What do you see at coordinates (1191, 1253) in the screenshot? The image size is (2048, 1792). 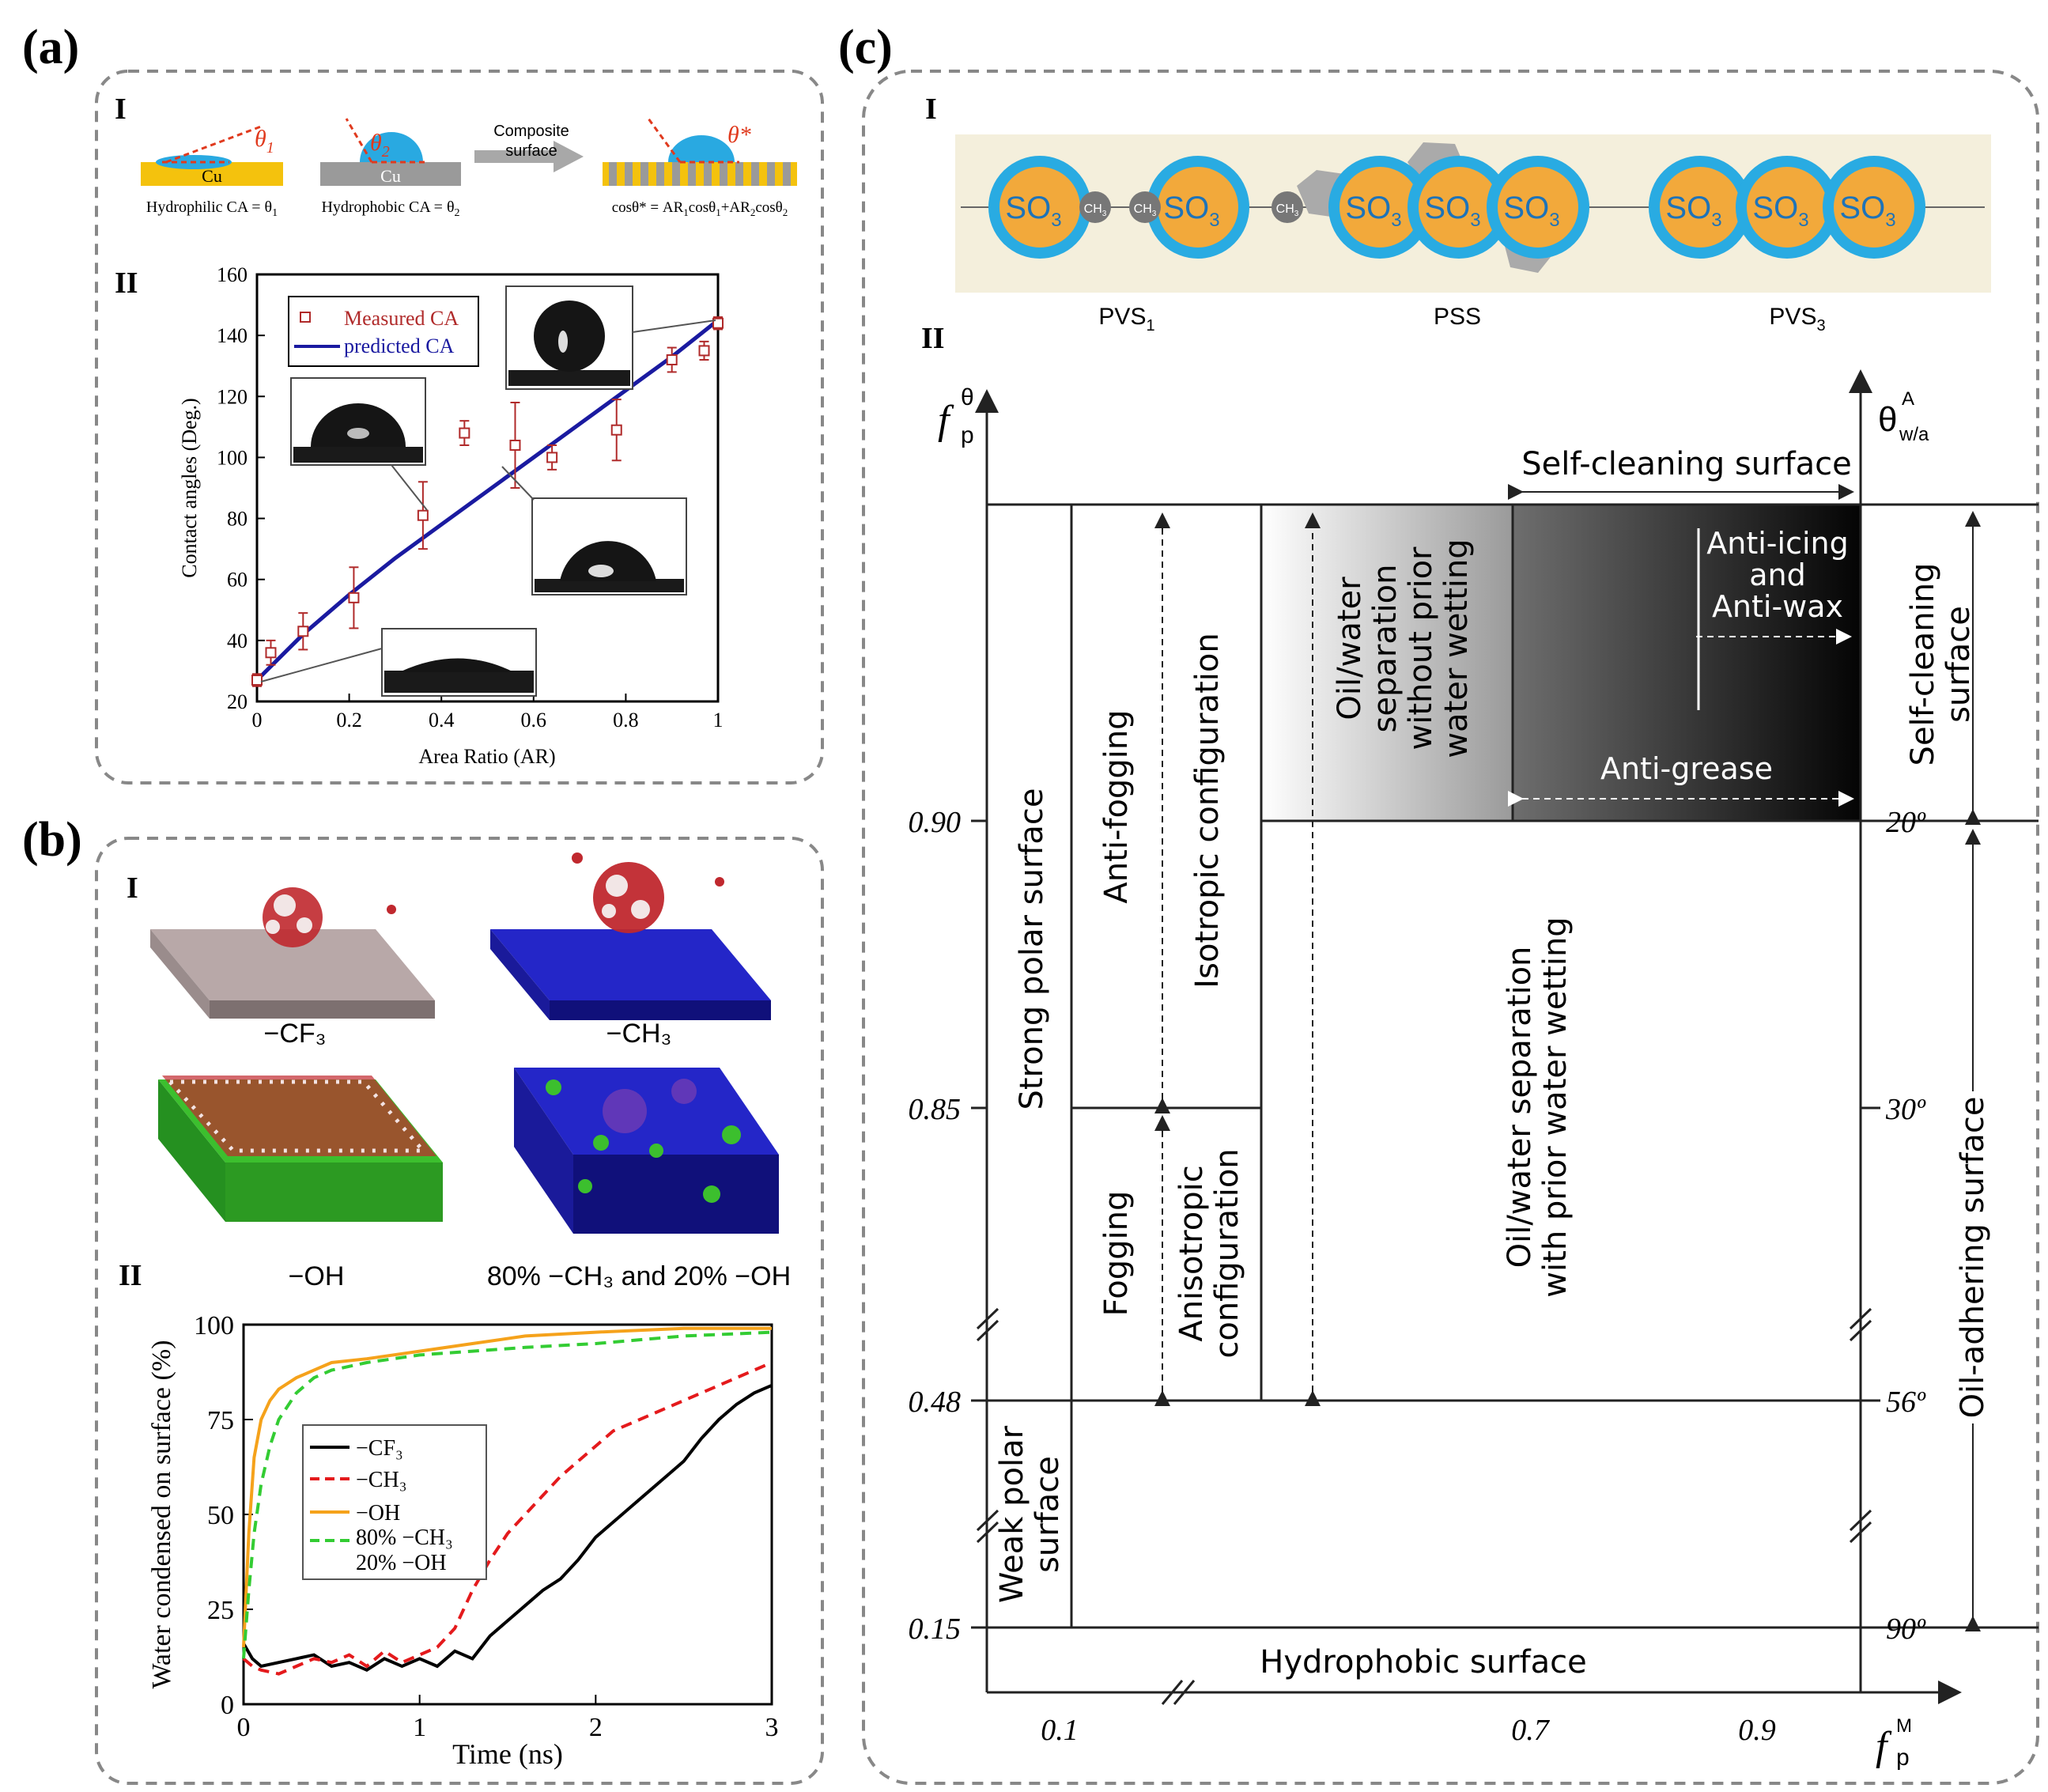 I see `label-anisotropic-1: Anisotropic` at bounding box center [1191, 1253].